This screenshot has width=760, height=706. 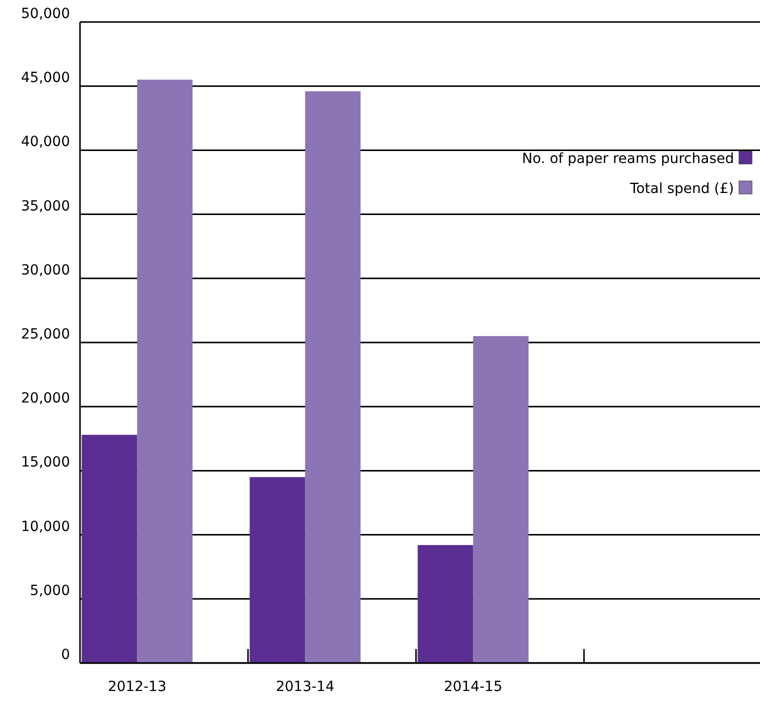 I want to click on y-tick-label: 15,000, so click(x=45, y=462).